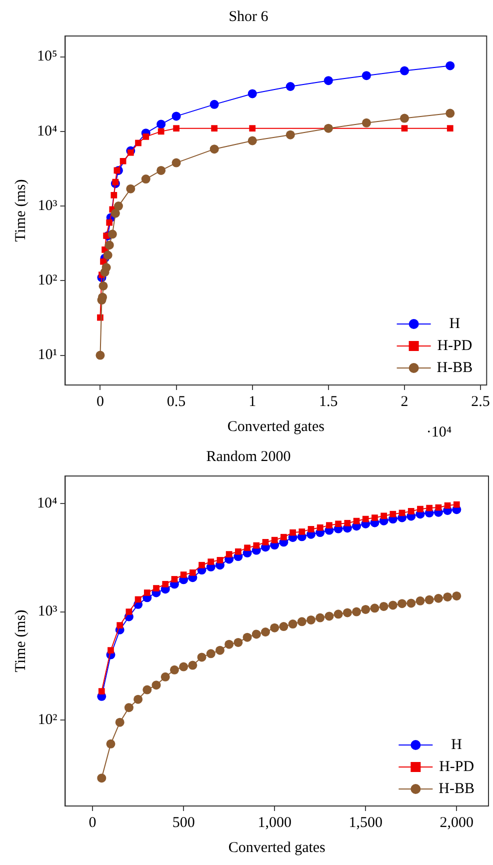 This screenshot has width=493, height=865. I want to click on x-tick-label: 1,000, so click(275, 822).